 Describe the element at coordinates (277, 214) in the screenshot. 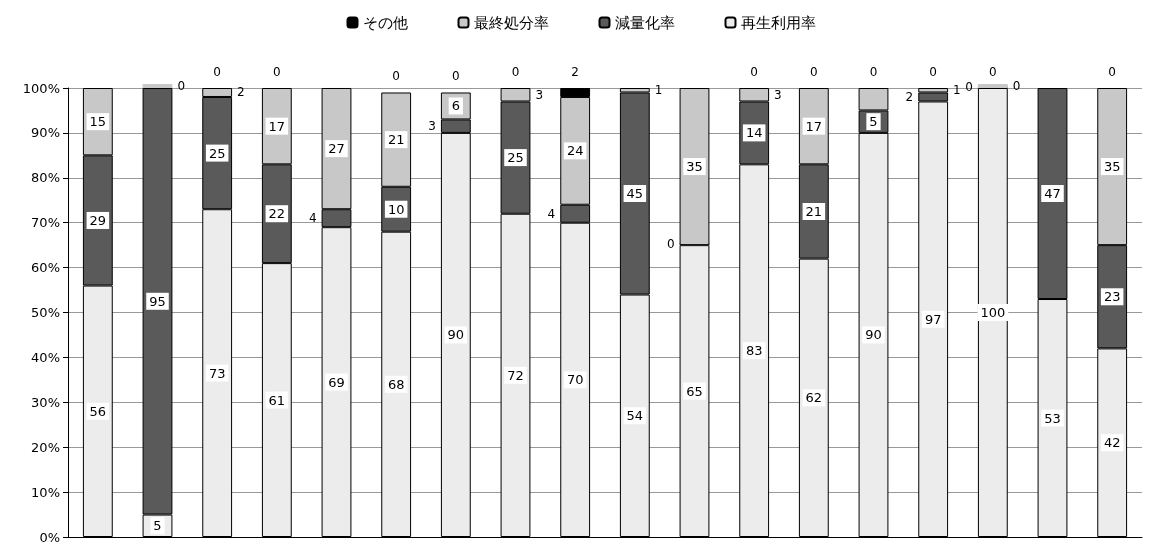

I see `data-label: 22` at that location.